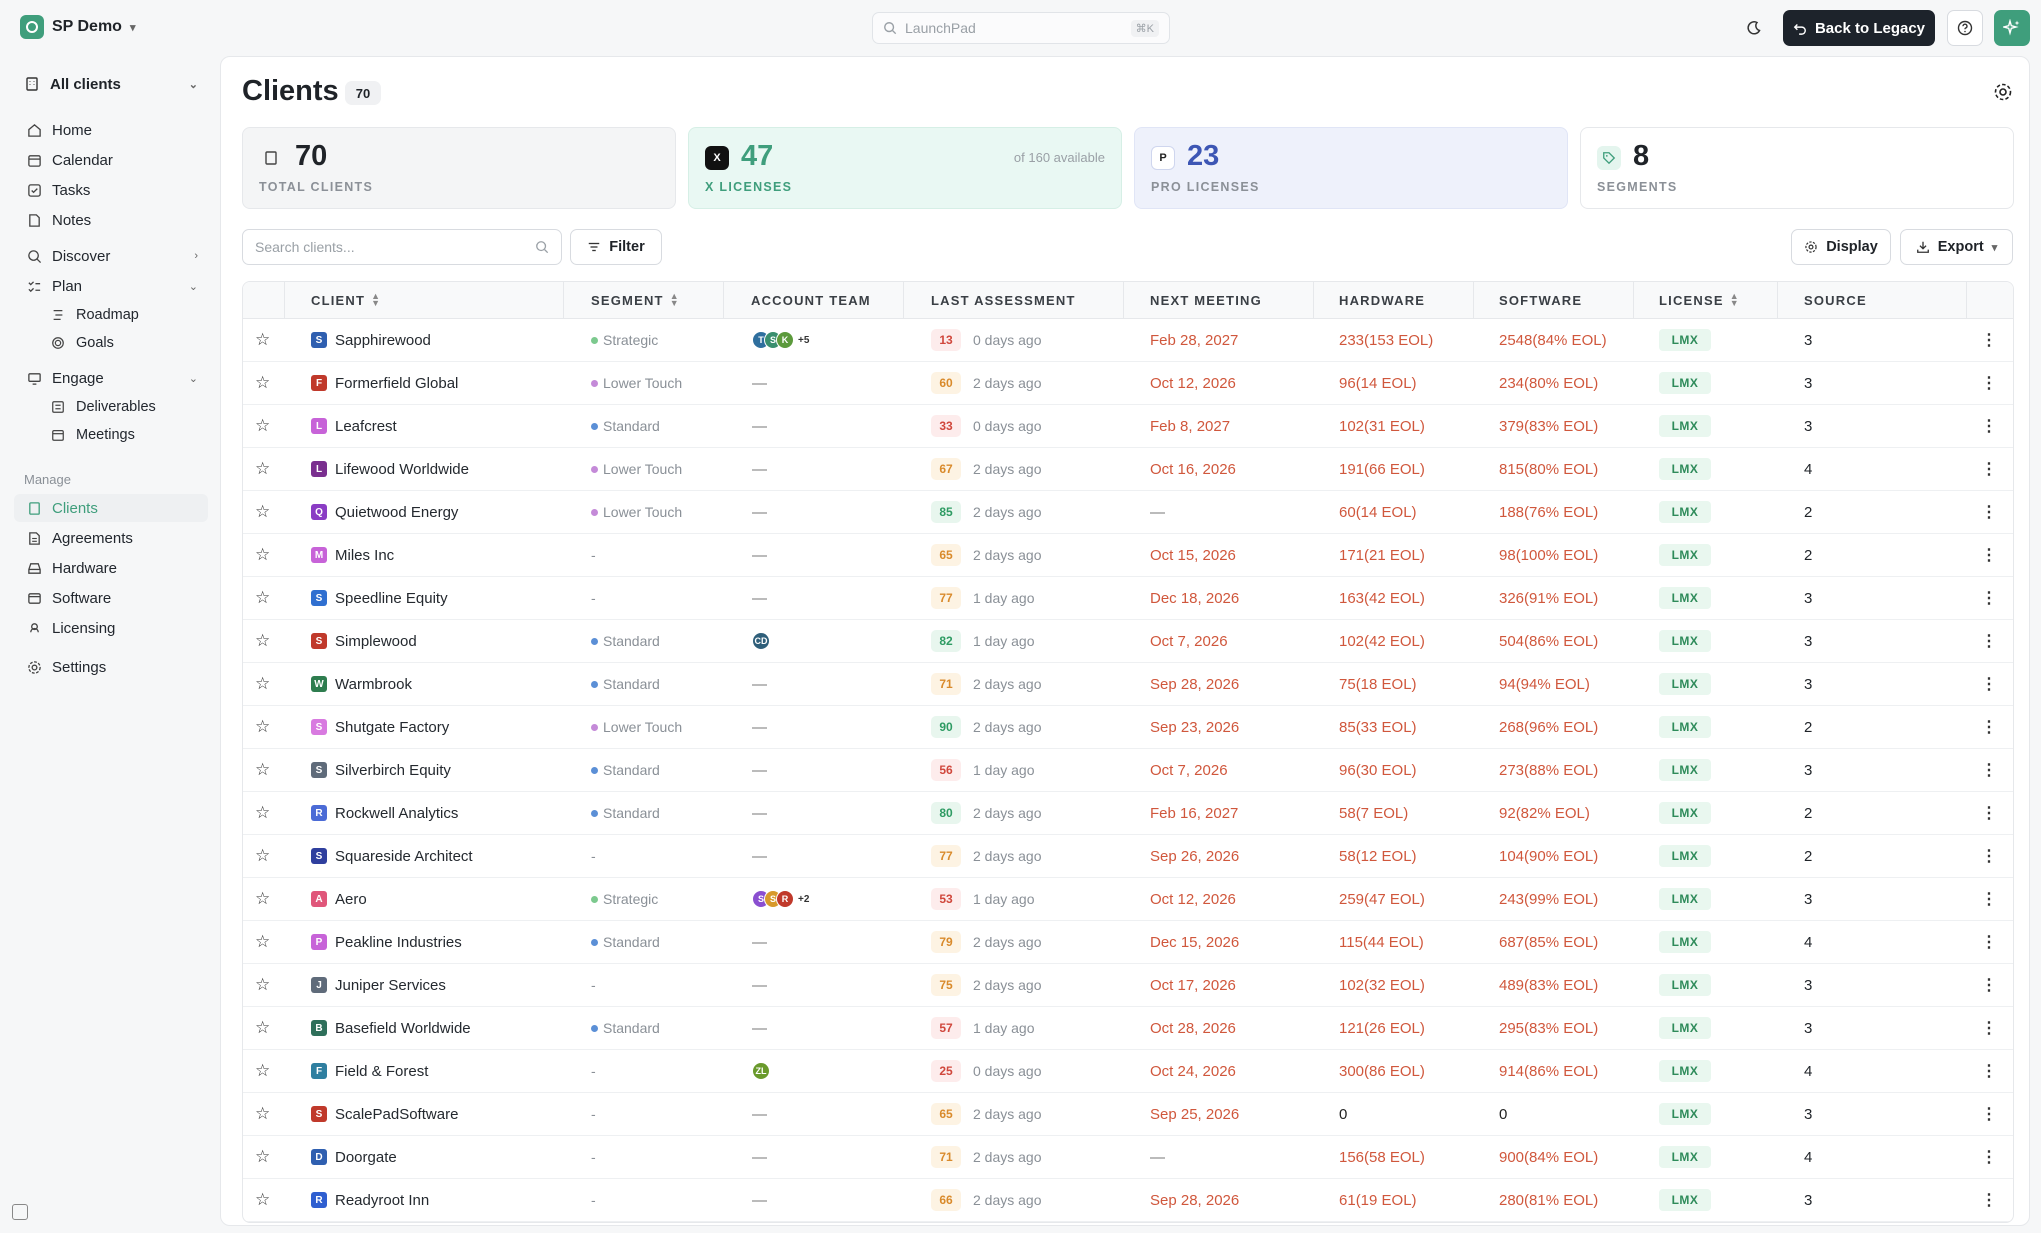 The image size is (2041, 1233). What do you see at coordinates (391, 598) in the screenshot?
I see `client-name: Speedline Equity` at bounding box center [391, 598].